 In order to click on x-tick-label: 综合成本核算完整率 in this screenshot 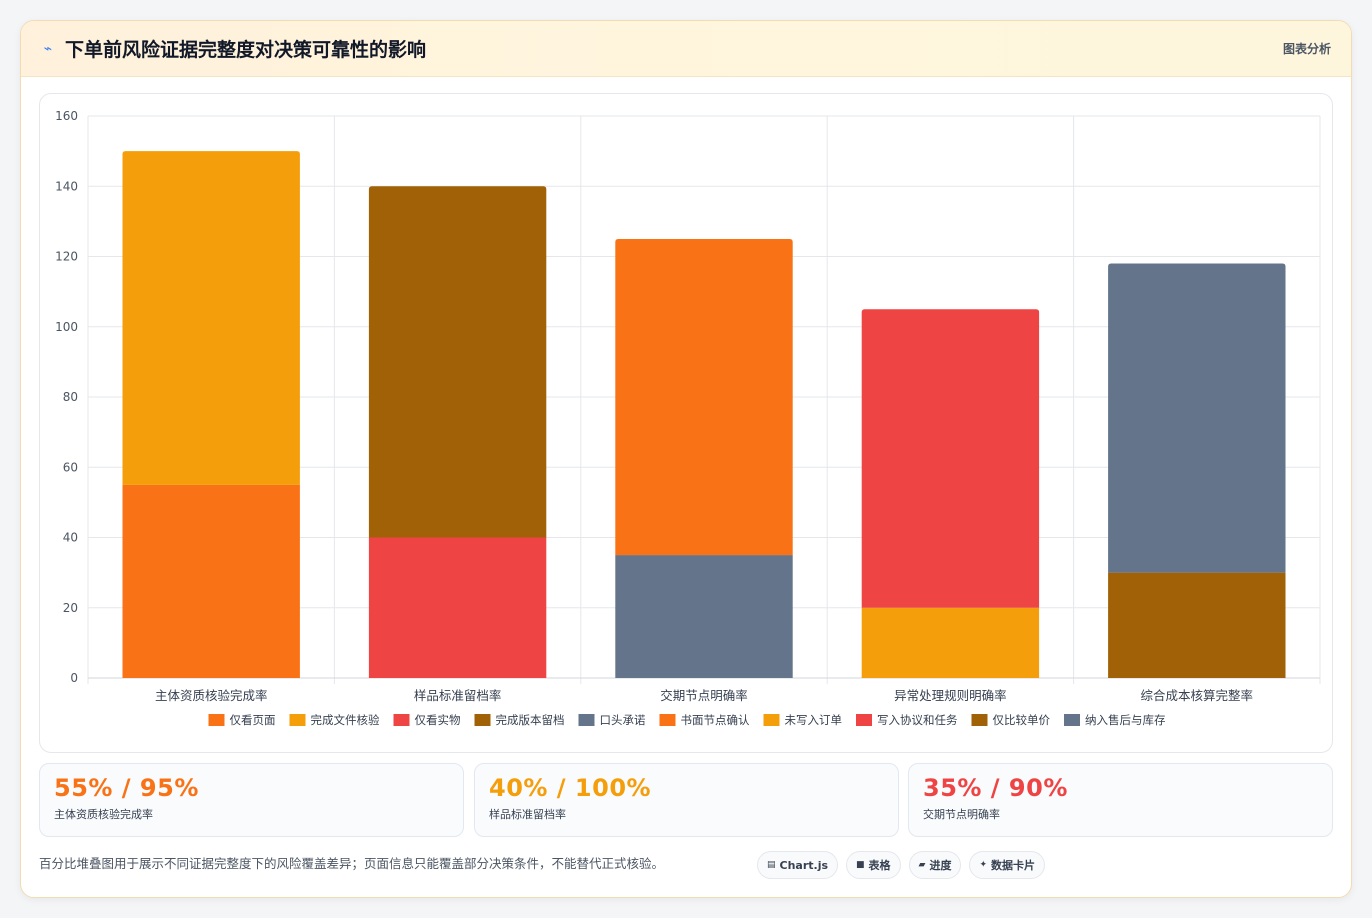, I will do `click(1197, 695)`.